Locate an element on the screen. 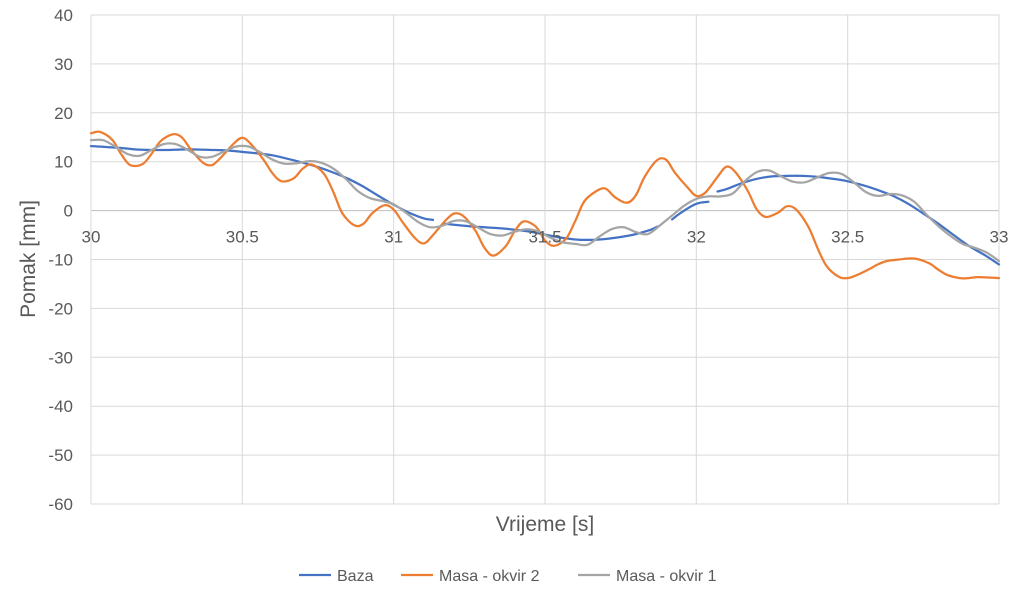  x-tick-label: 31.5 is located at coordinates (544, 237).